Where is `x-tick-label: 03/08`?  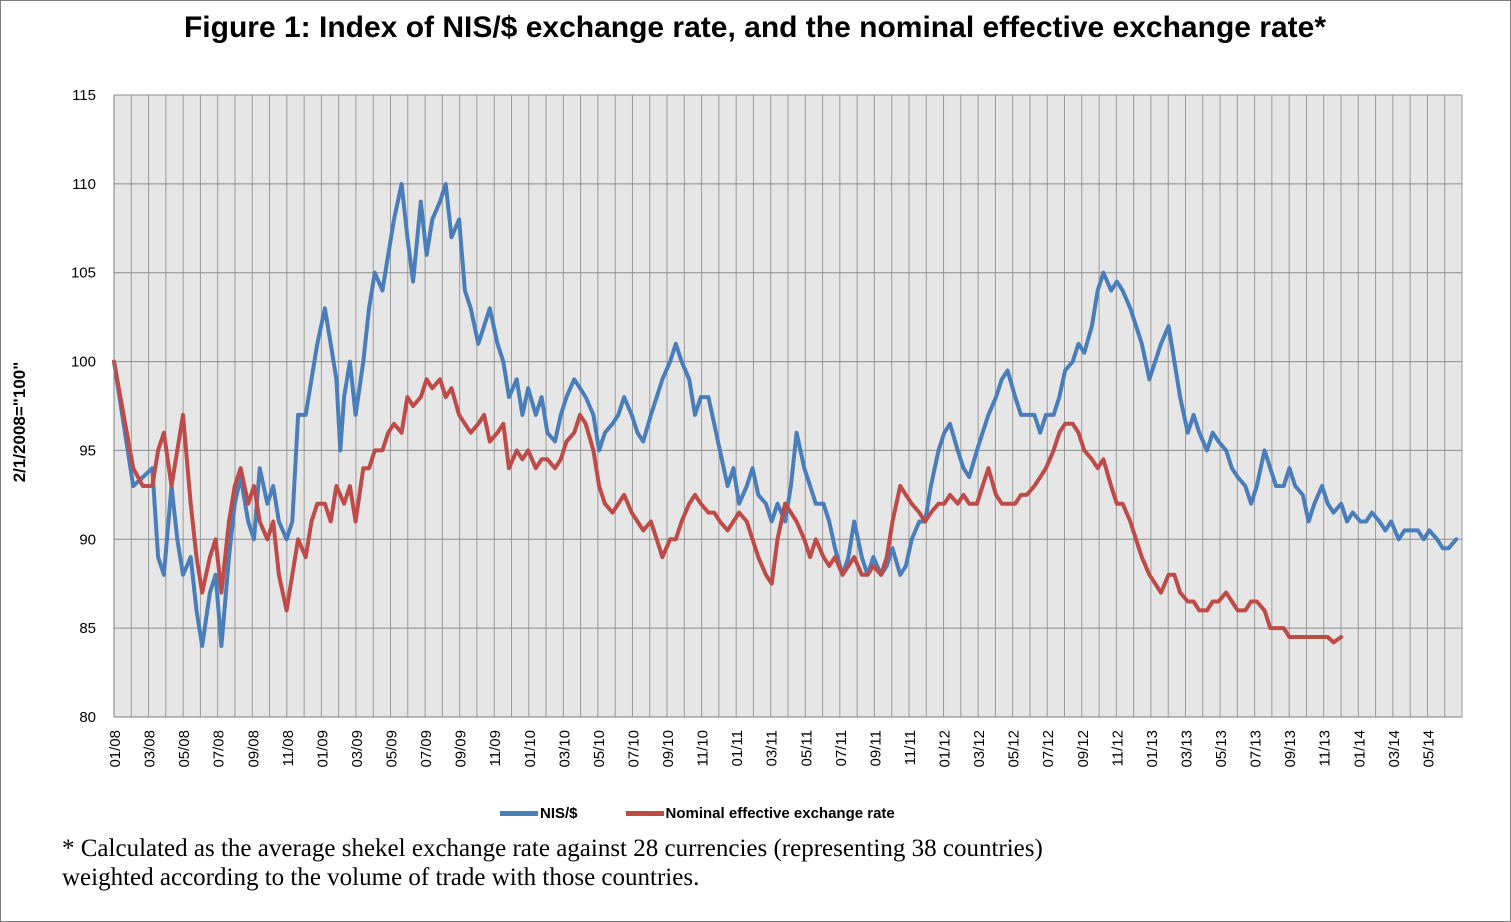 x-tick-label: 03/08 is located at coordinates (150, 749).